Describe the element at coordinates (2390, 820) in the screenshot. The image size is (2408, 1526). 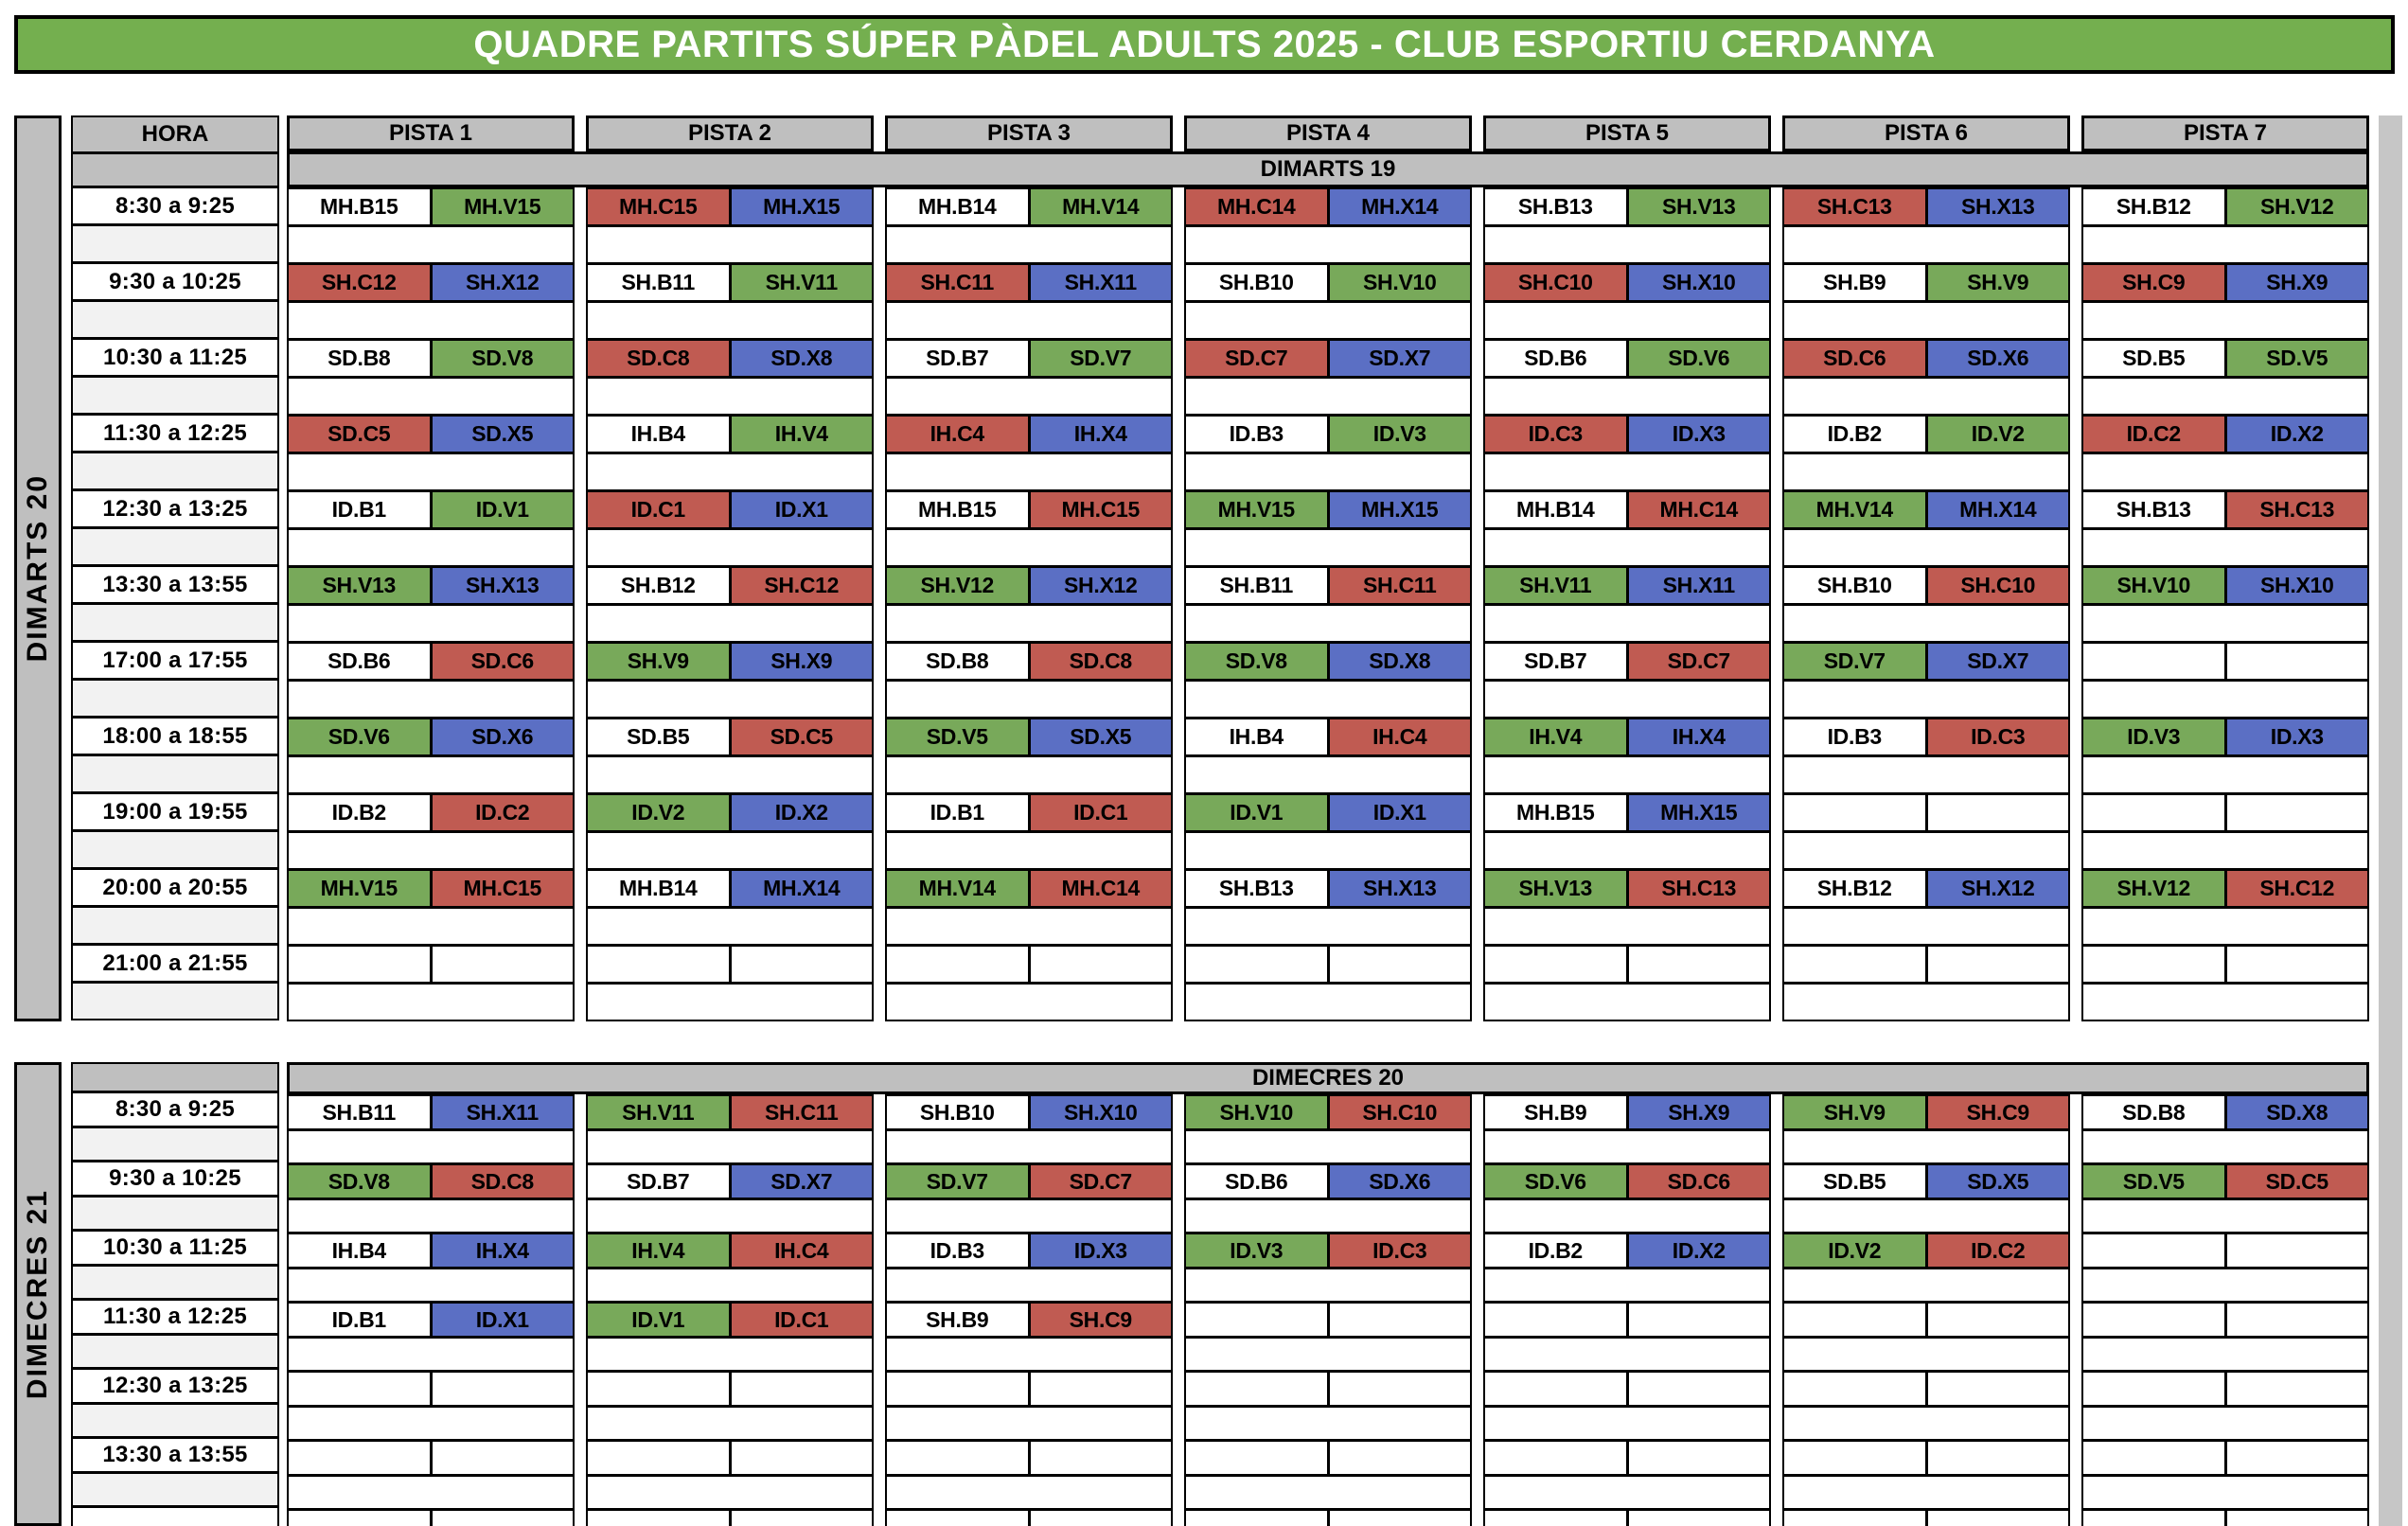
I see `right-margin-strip` at that location.